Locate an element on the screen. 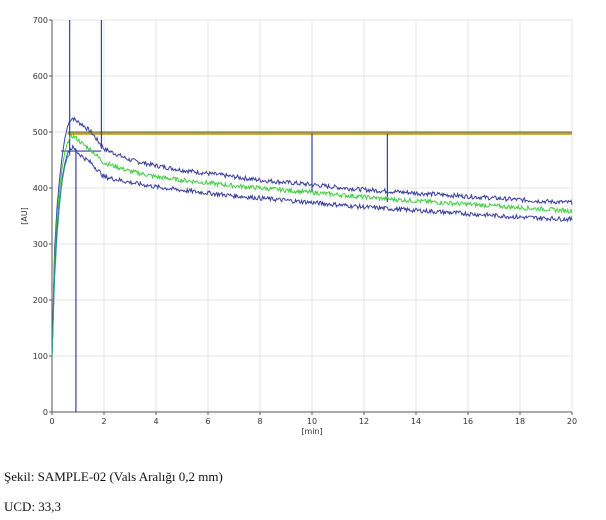 The height and width of the screenshot is (520, 606). y-tick-label: 700 is located at coordinates (40, 20).